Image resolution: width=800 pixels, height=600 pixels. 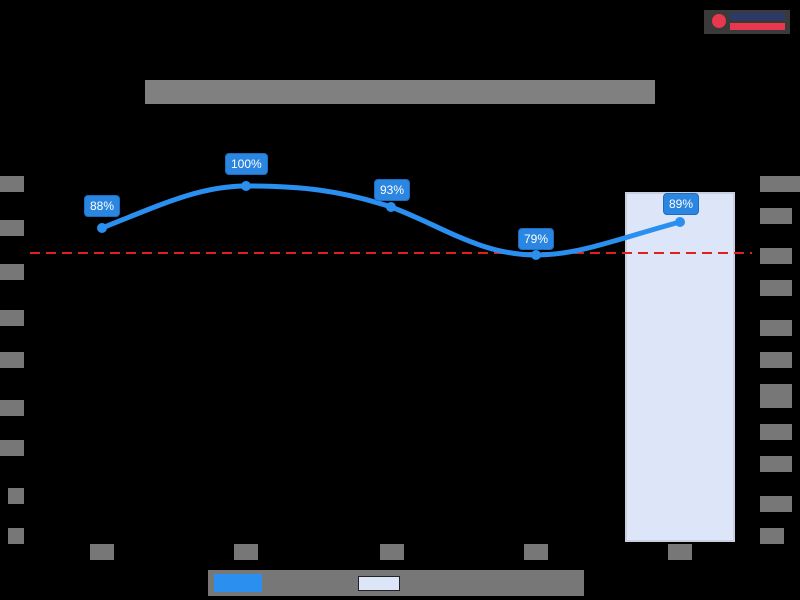 I want to click on data-label: 93%, so click(x=392, y=190).